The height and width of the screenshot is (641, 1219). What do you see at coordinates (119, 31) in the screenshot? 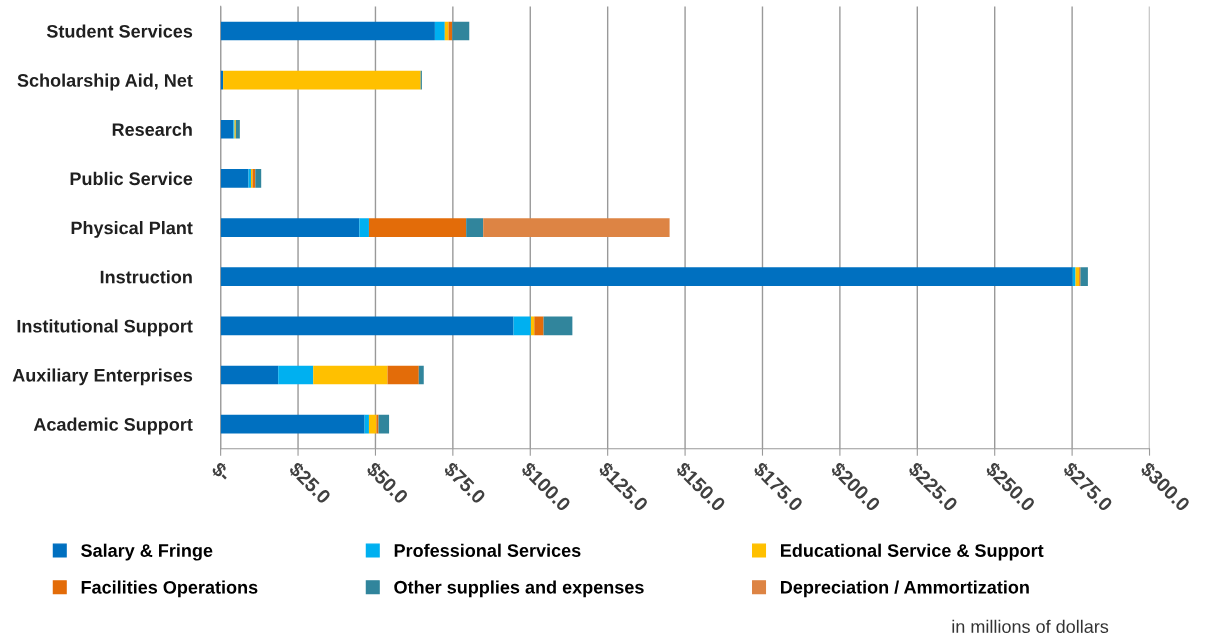
I see `y-tick-label: Student Services` at bounding box center [119, 31].